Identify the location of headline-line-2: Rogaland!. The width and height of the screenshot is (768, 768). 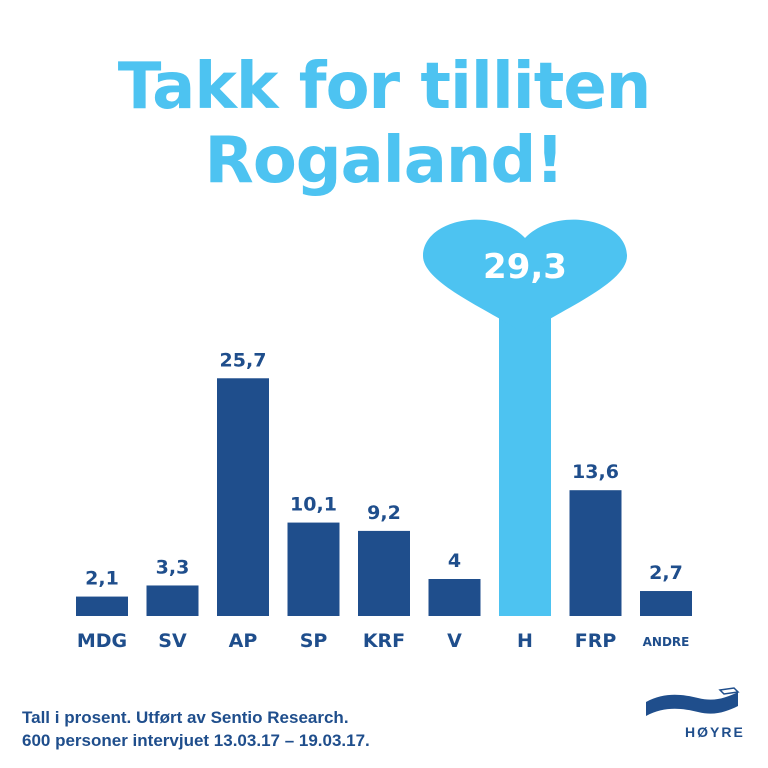
(384, 161).